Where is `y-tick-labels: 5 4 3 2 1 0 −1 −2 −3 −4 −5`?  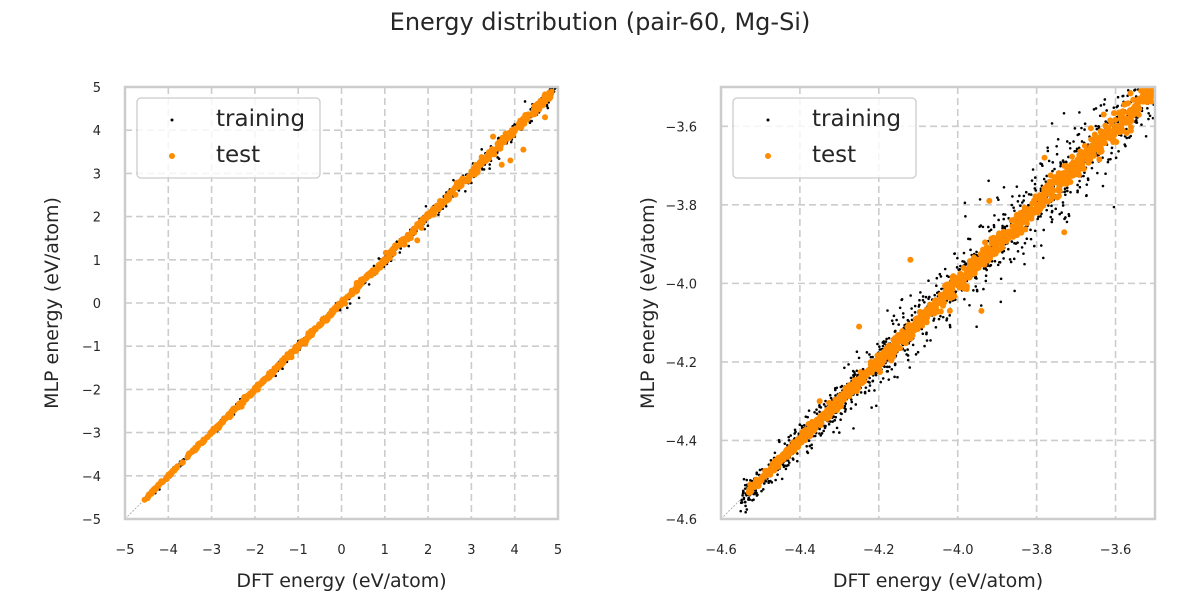 y-tick-labels: 5 4 3 2 1 0 −1 −2 −3 −4 −5 is located at coordinates (91, 304).